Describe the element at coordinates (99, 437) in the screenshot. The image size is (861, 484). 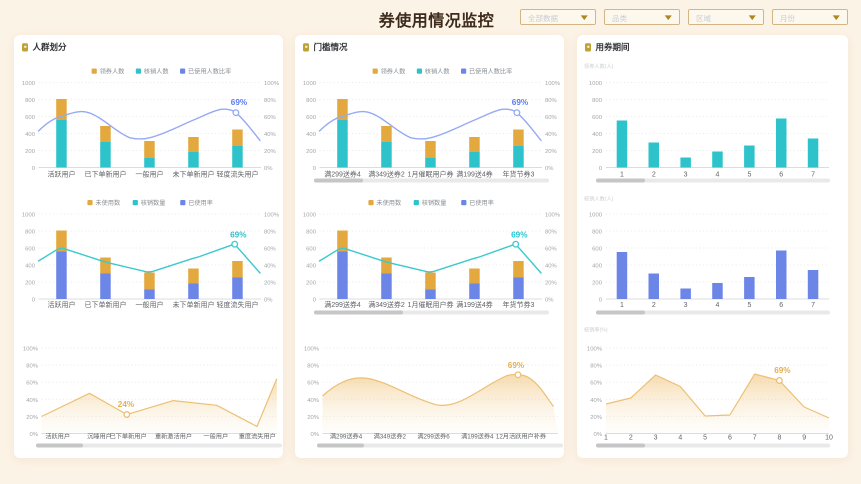
I see `svg-text: 沉睡用户` at that location.